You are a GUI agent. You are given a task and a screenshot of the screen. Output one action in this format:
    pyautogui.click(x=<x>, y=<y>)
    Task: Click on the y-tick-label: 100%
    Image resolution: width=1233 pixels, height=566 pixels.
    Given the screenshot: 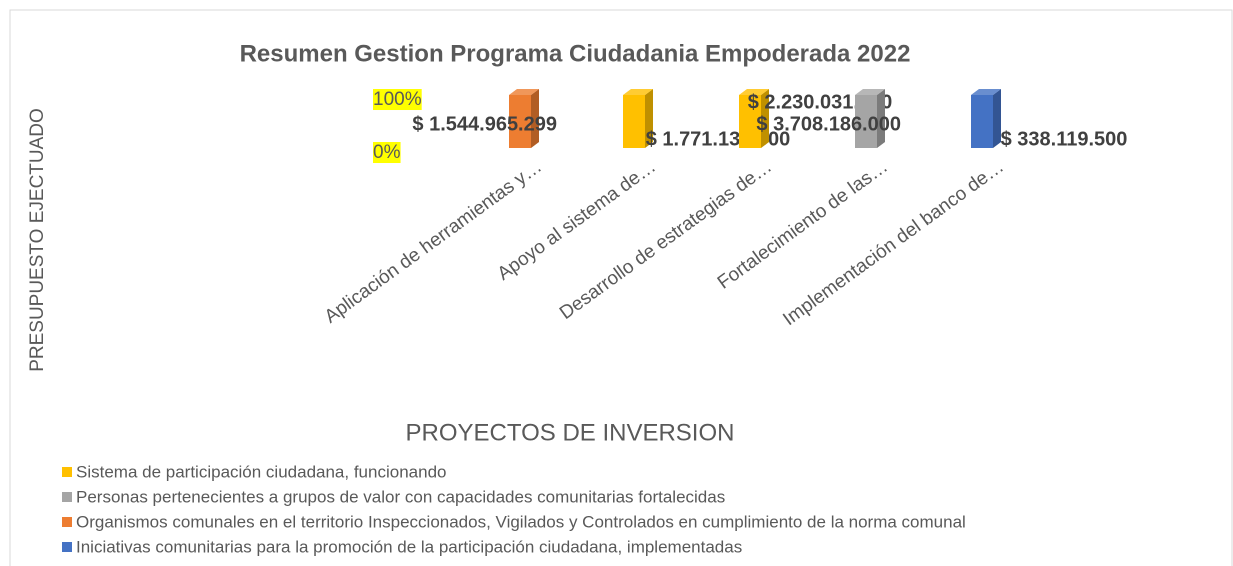 What is the action you would take?
    pyautogui.click(x=397, y=99)
    